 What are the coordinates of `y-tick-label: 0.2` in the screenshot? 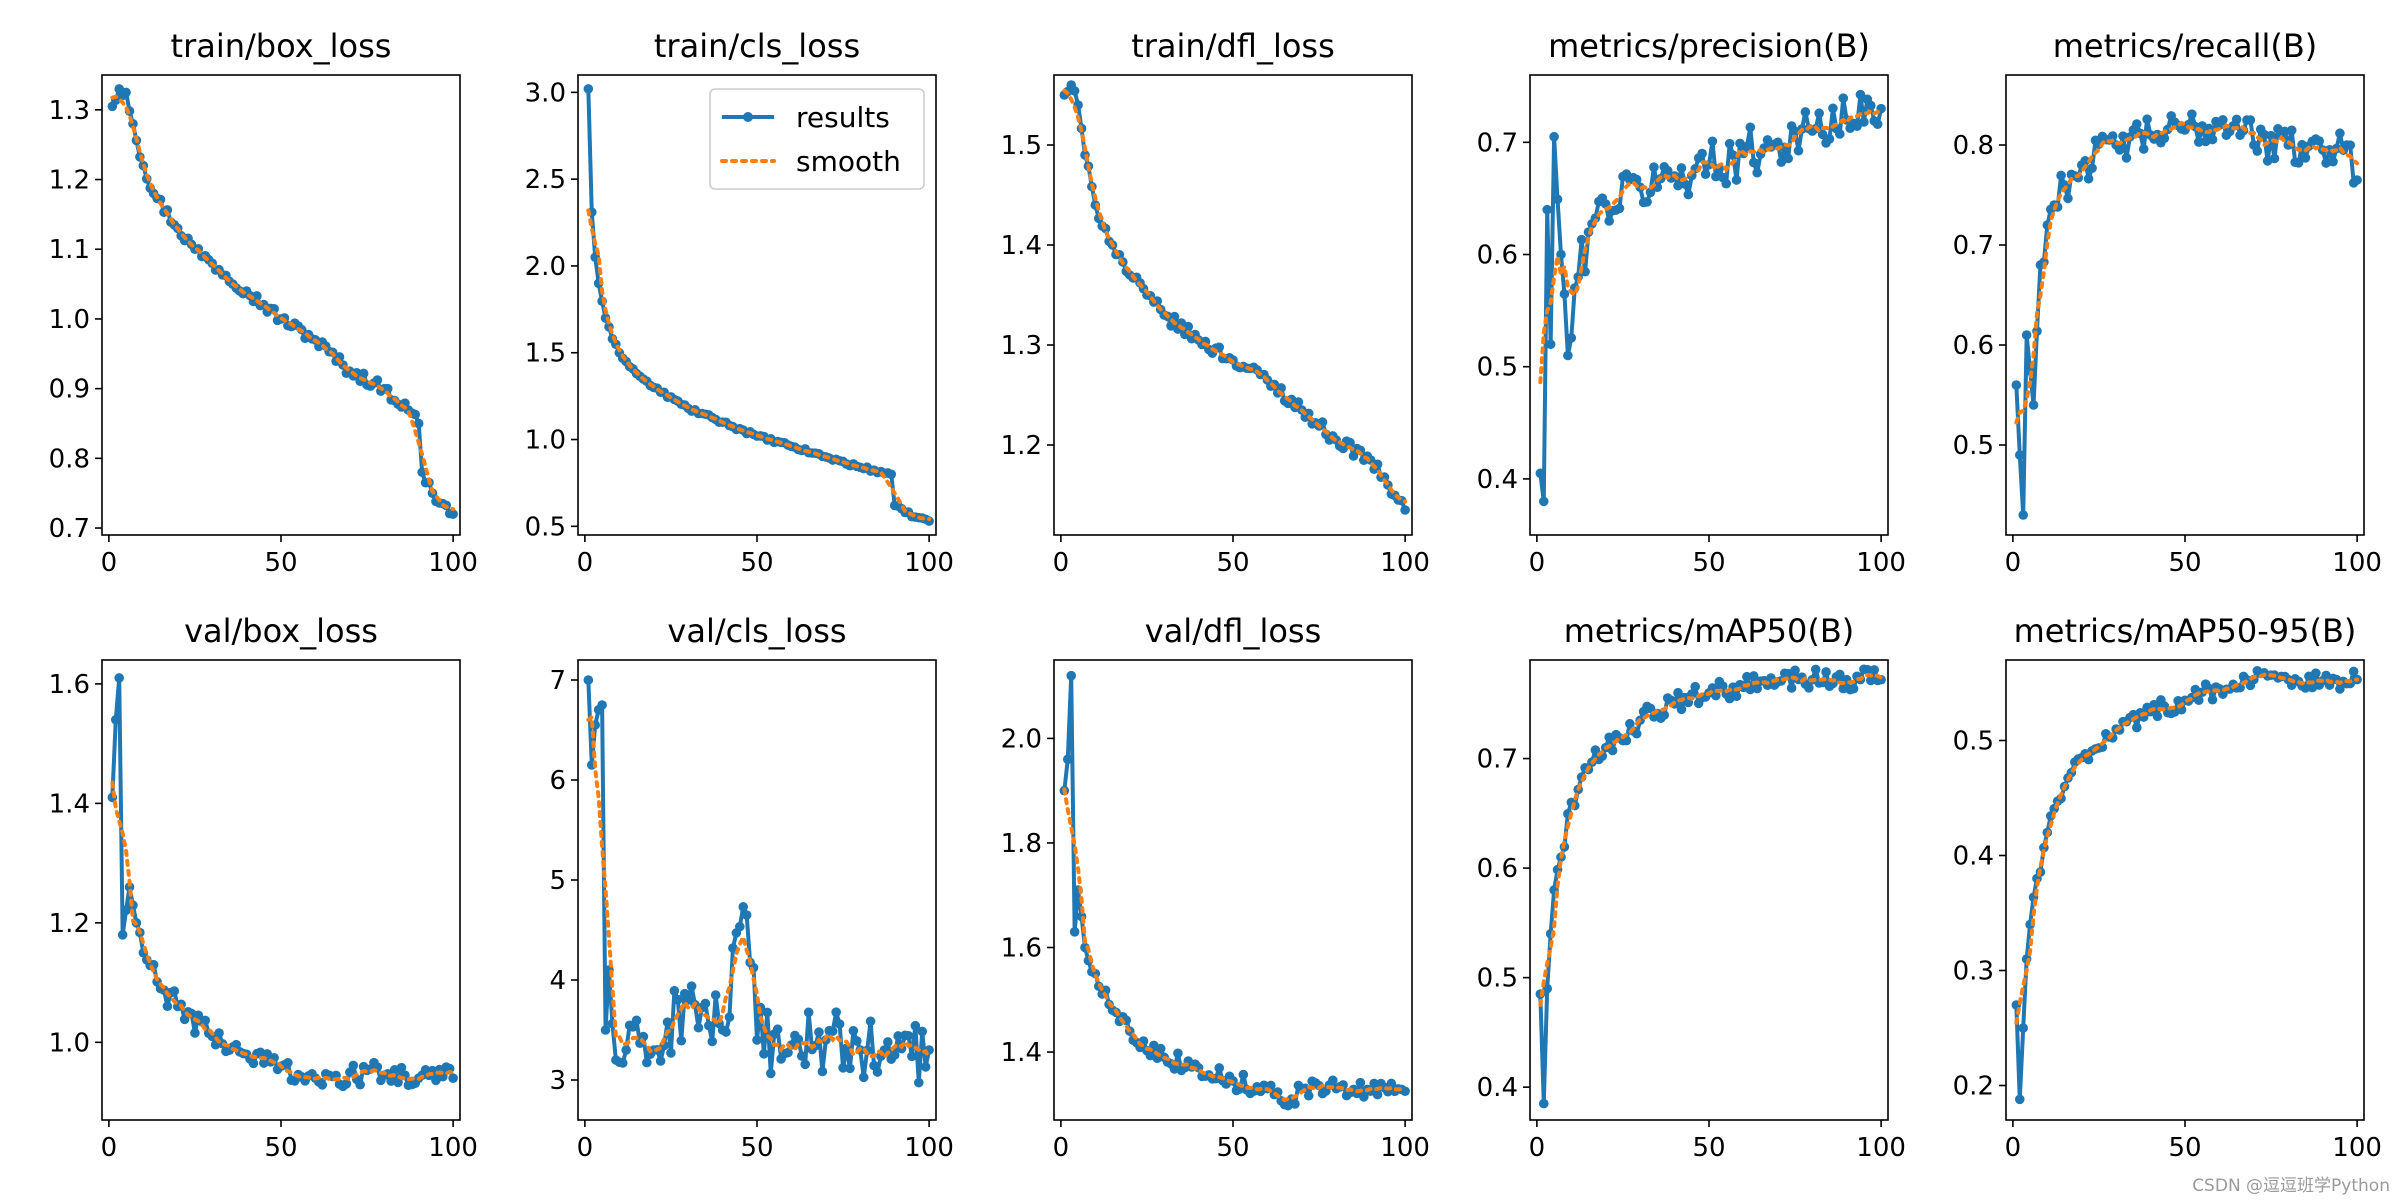 It's located at (1973, 1087).